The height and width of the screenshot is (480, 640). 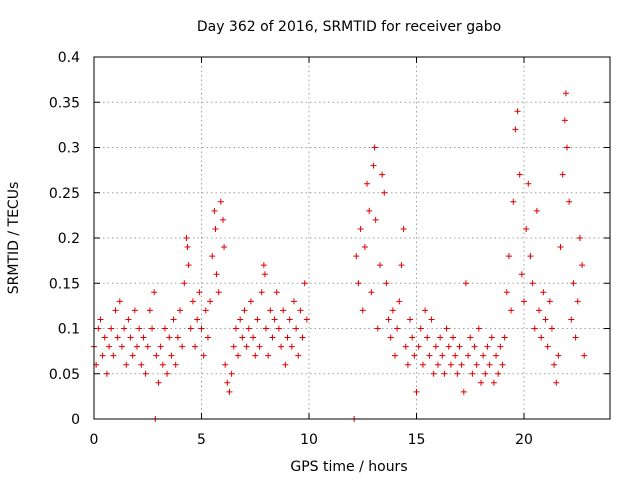 I want to click on y-tick-label: 0, so click(x=75, y=420).